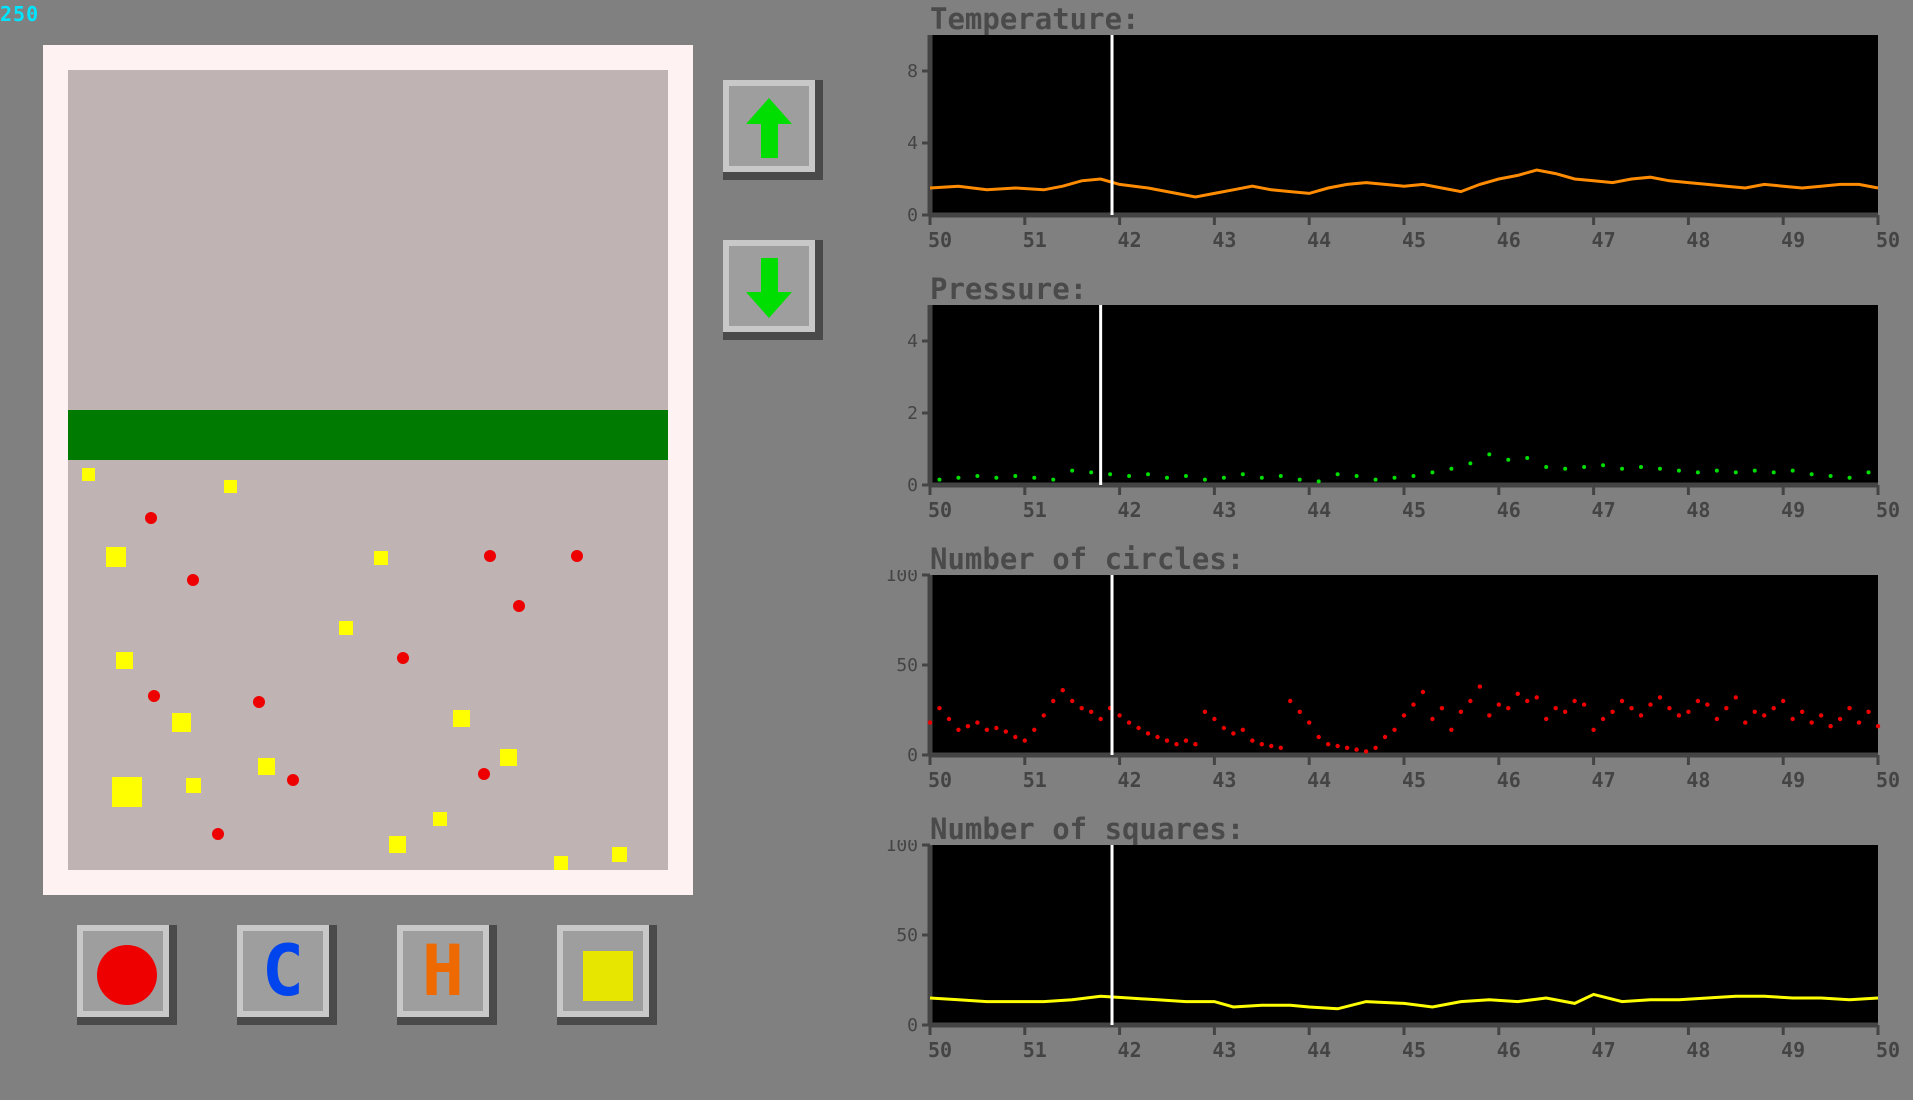 This screenshot has width=1913, height=1100. I want to click on chart-3: 0 50 100 50 51 42 43 44 45 46 47 48 49 50, so click(1392, 951).